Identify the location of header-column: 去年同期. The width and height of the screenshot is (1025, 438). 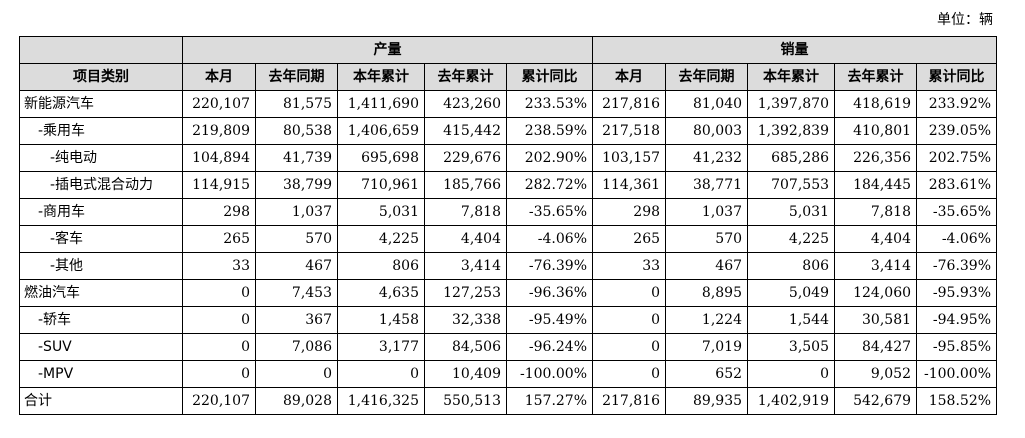
(296, 77).